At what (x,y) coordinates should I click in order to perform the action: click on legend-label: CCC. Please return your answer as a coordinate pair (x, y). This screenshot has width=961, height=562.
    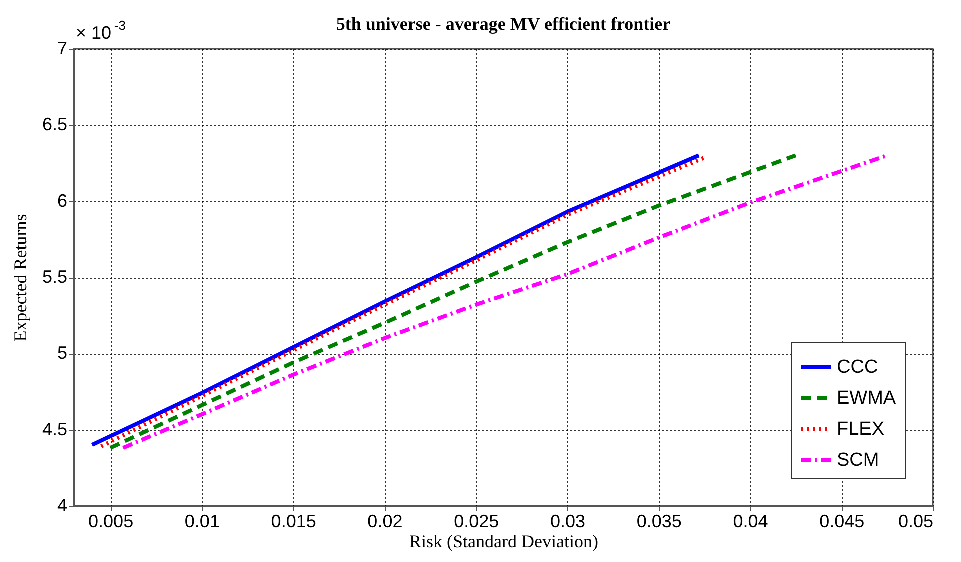
    Looking at the image, I should click on (857, 367).